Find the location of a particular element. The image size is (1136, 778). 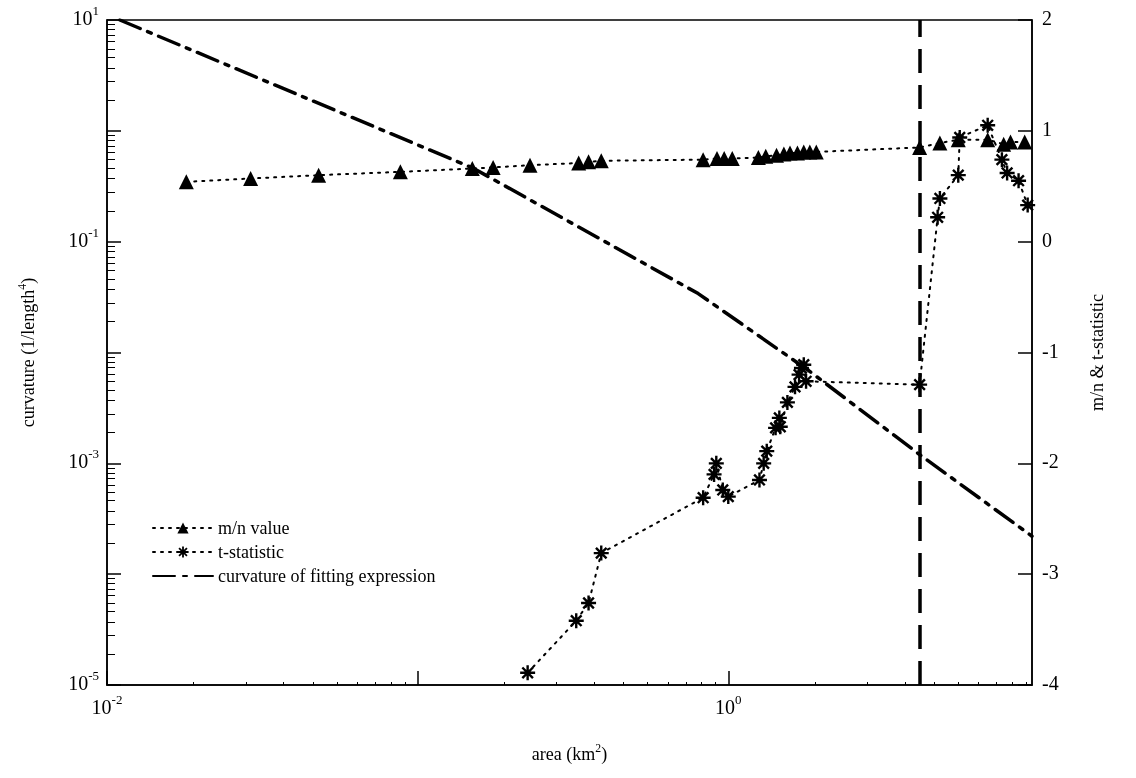

x-axis-title: area (km$^{2}$) is located at coordinates (569, 754).